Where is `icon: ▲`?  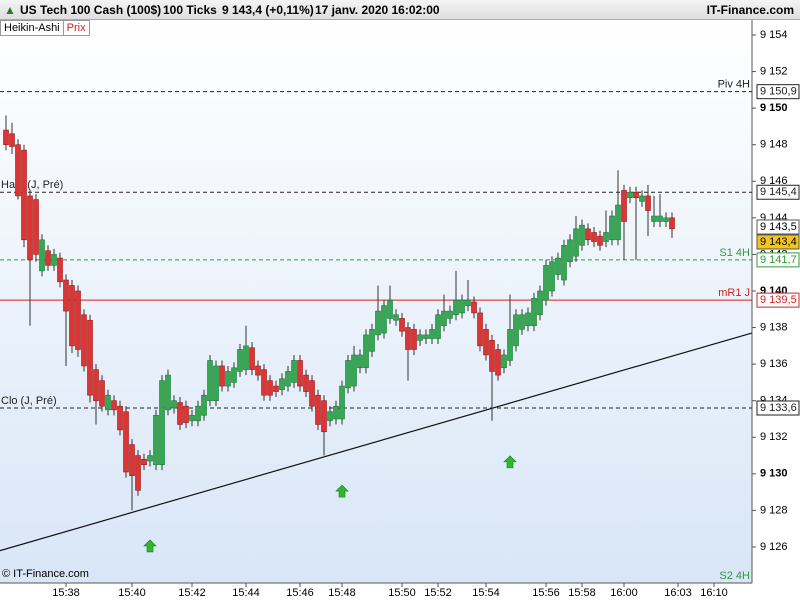 icon: ▲ is located at coordinates (10, 10).